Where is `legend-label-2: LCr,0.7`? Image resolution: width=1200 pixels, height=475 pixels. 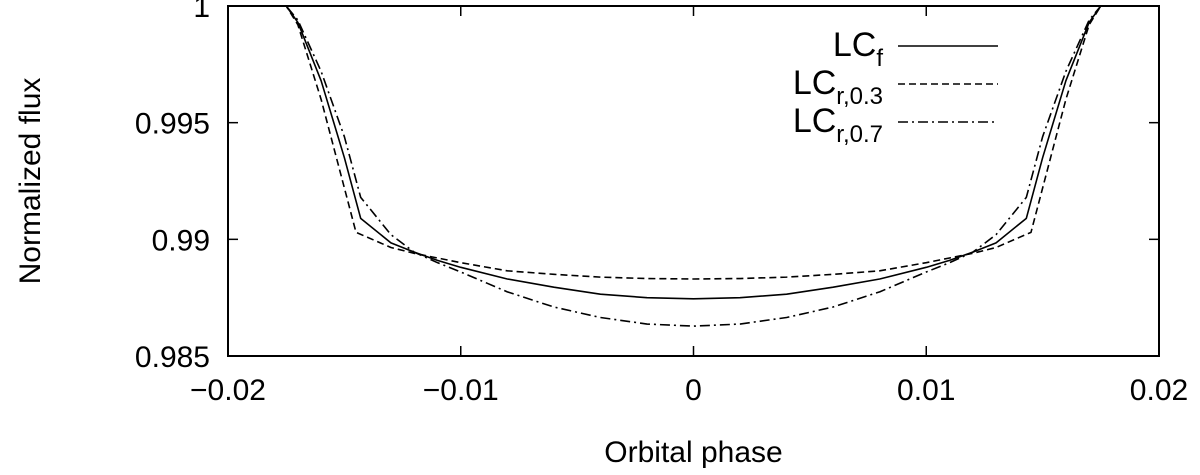 legend-label-2: LCr,0.7 is located at coordinates (838, 125).